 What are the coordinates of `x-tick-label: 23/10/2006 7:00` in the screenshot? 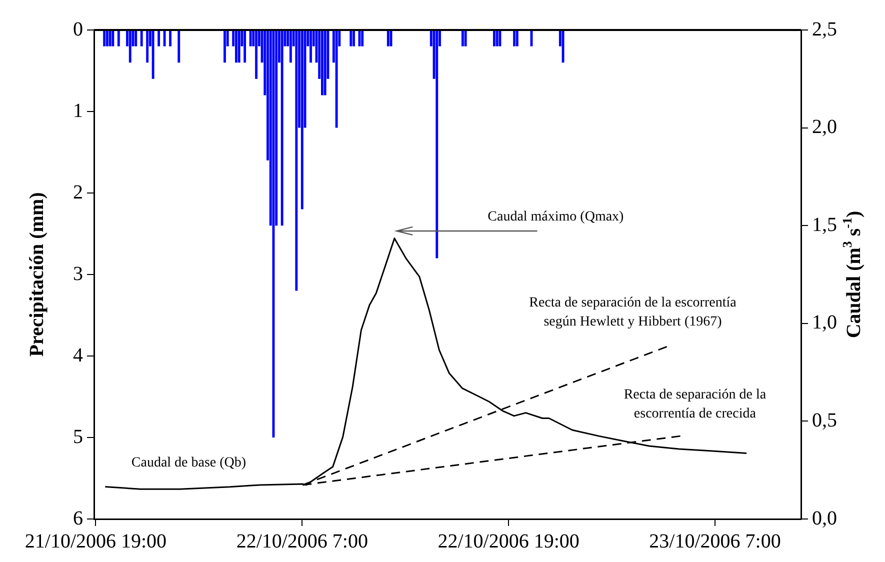 It's located at (715, 541).